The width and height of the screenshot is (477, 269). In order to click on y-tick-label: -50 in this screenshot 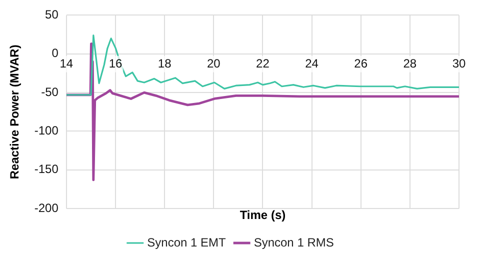, I will do `click(50, 91)`.